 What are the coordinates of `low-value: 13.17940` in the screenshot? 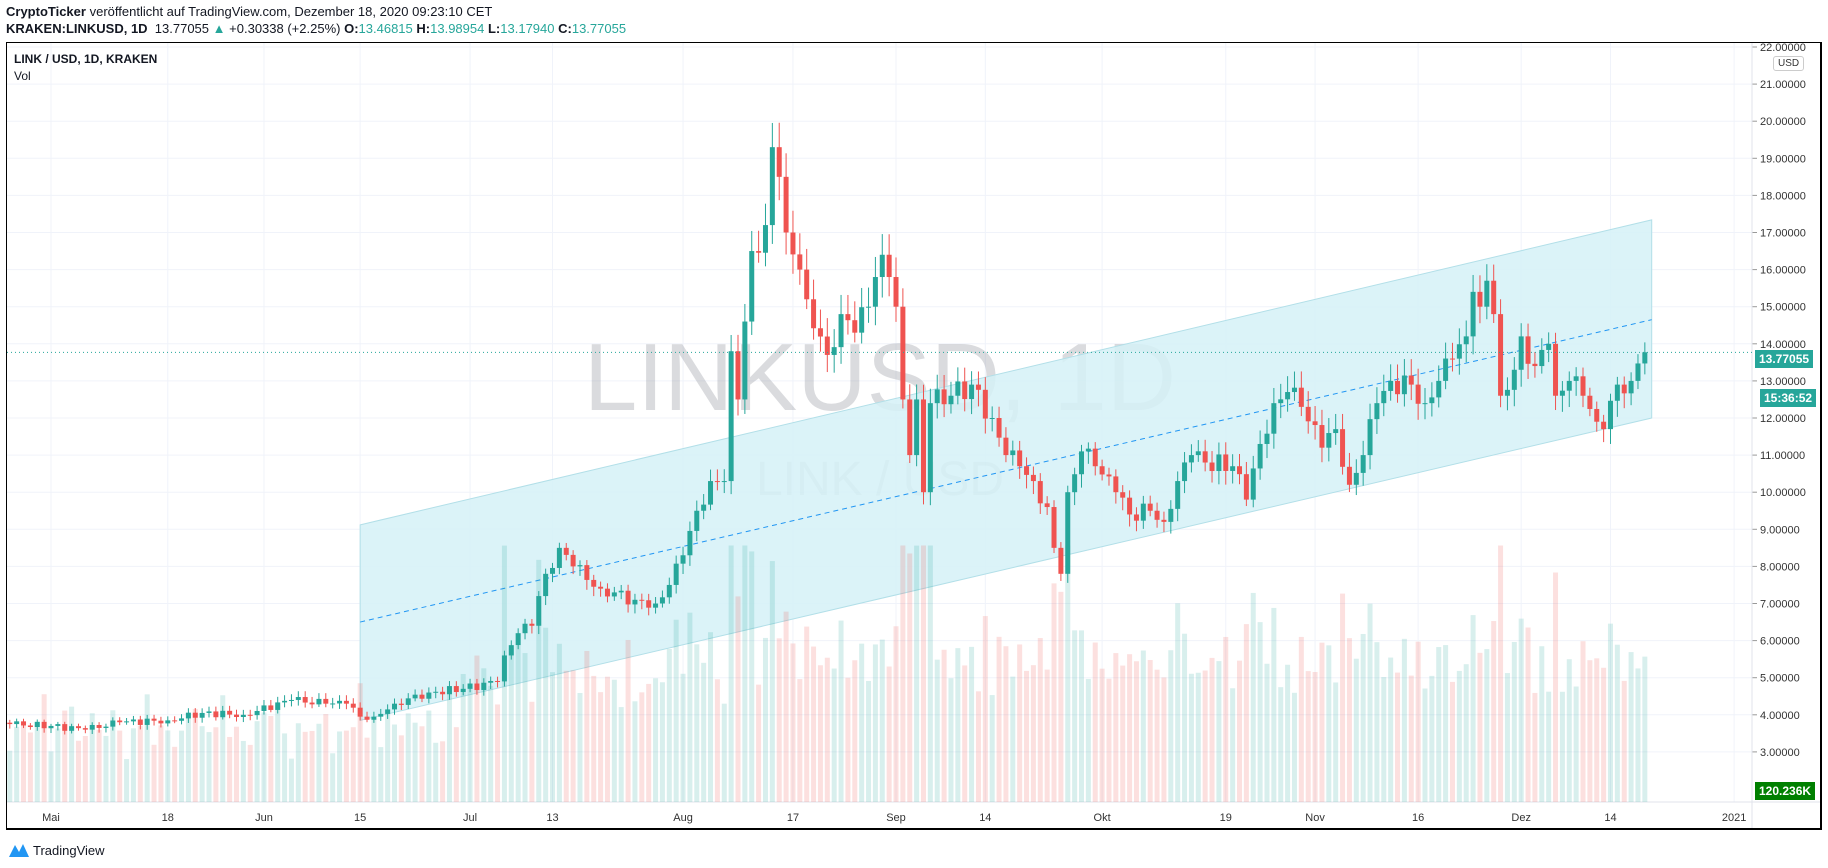 It's located at (527, 28).